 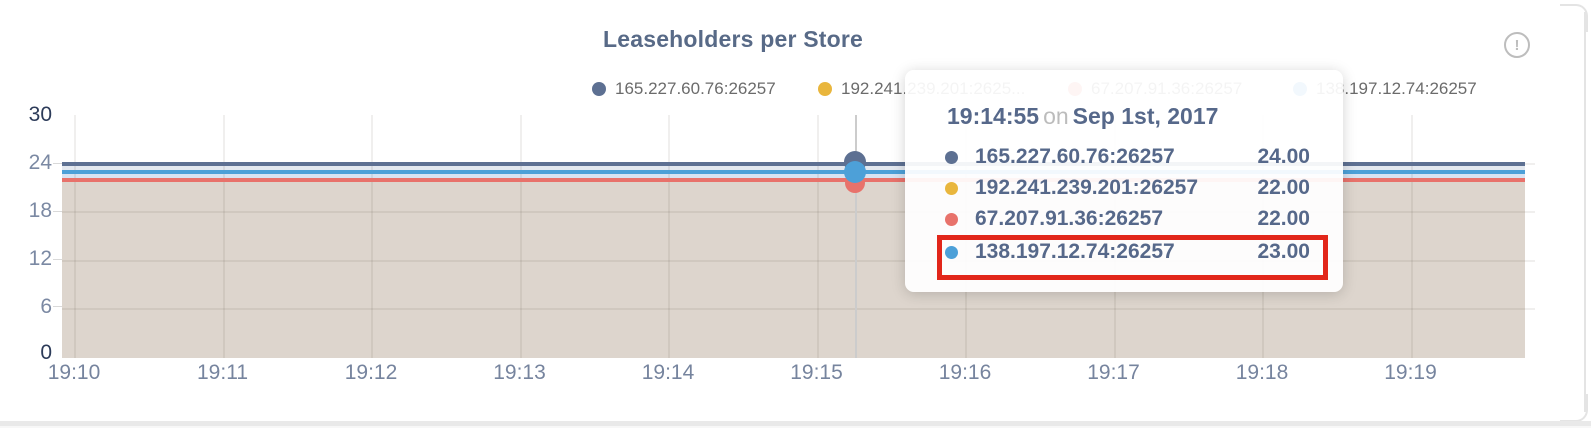 I want to click on tooltip-series-value: 24.00, so click(x=1283, y=156).